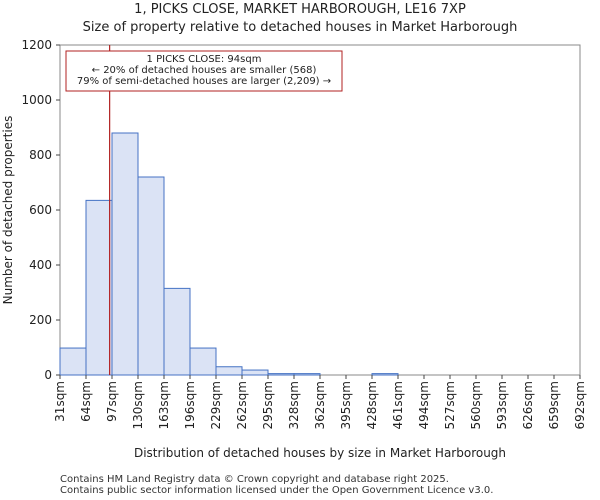 The width and height of the screenshot is (600, 500). Describe the element at coordinates (40, 155) in the screenshot. I see `y-tick-label: 800` at that location.